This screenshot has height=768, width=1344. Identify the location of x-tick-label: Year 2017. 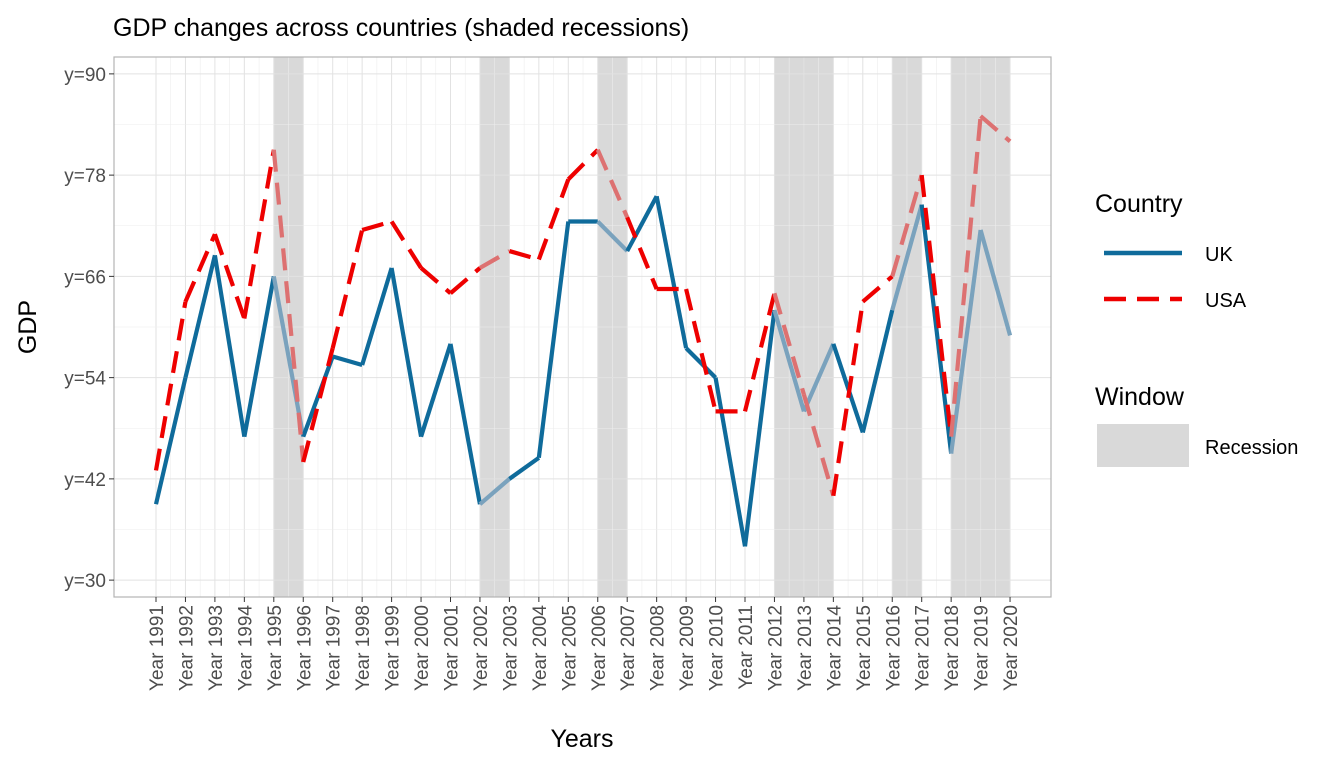
(923, 648).